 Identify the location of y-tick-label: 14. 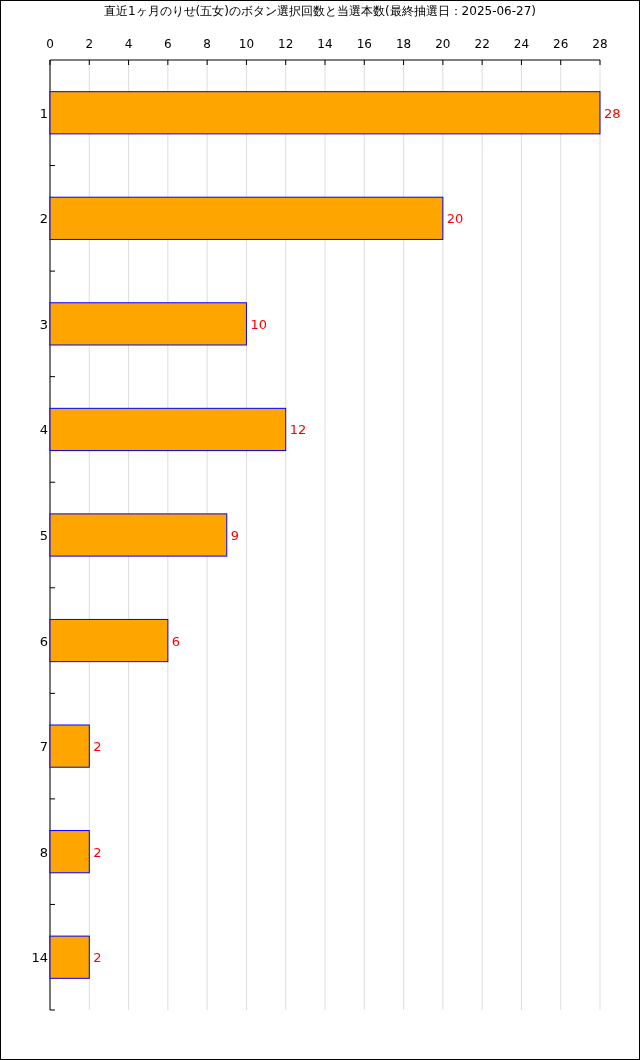
(39, 958).